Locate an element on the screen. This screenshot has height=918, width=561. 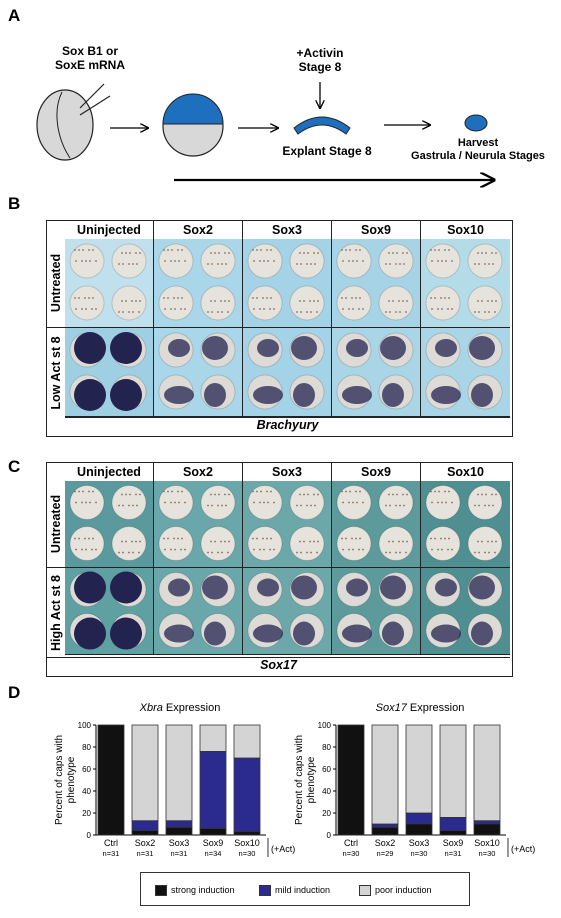
chart1-title: Xbra Expression is located at coordinates (180, 708).